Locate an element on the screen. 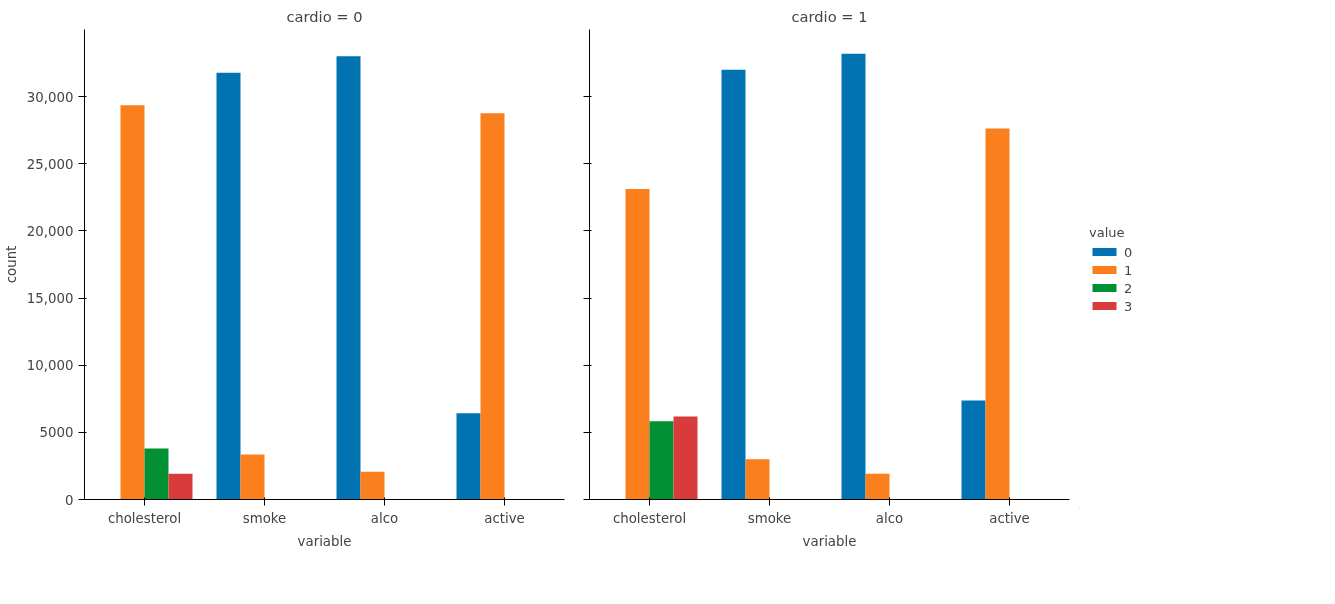  y-tick-label: 20,000 is located at coordinates (50, 231).